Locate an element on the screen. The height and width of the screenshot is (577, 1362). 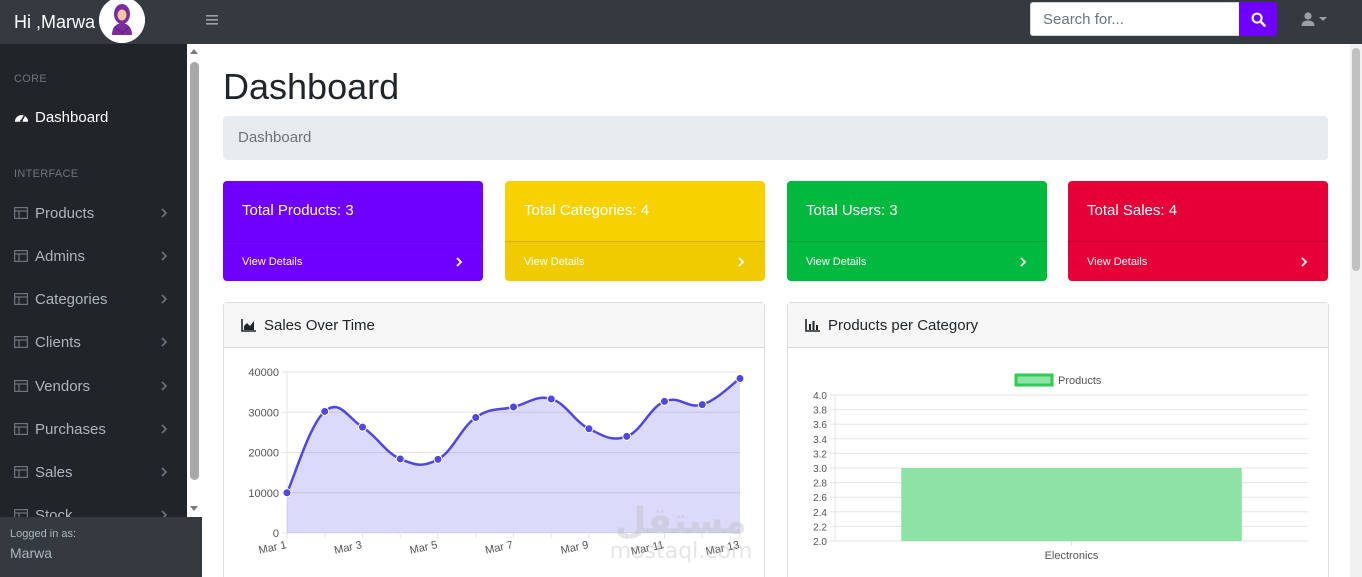
top-navbar: Hi ,Marwa is located at coordinates (681, 22).